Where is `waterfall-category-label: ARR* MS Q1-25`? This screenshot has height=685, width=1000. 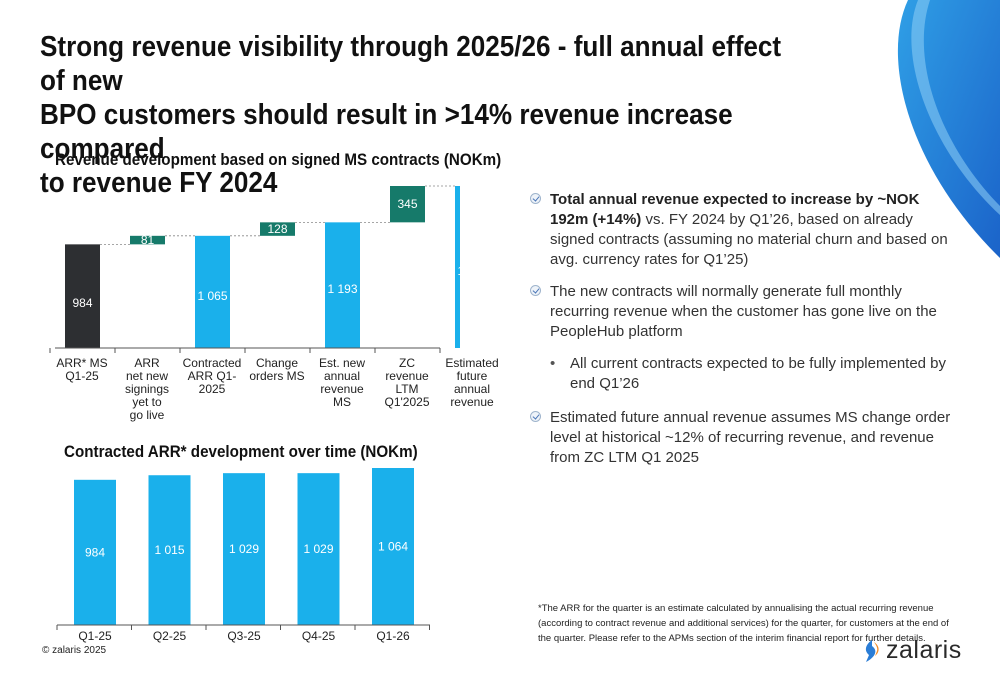
waterfall-category-label: ARR* MS Q1-25 is located at coordinates (82, 369).